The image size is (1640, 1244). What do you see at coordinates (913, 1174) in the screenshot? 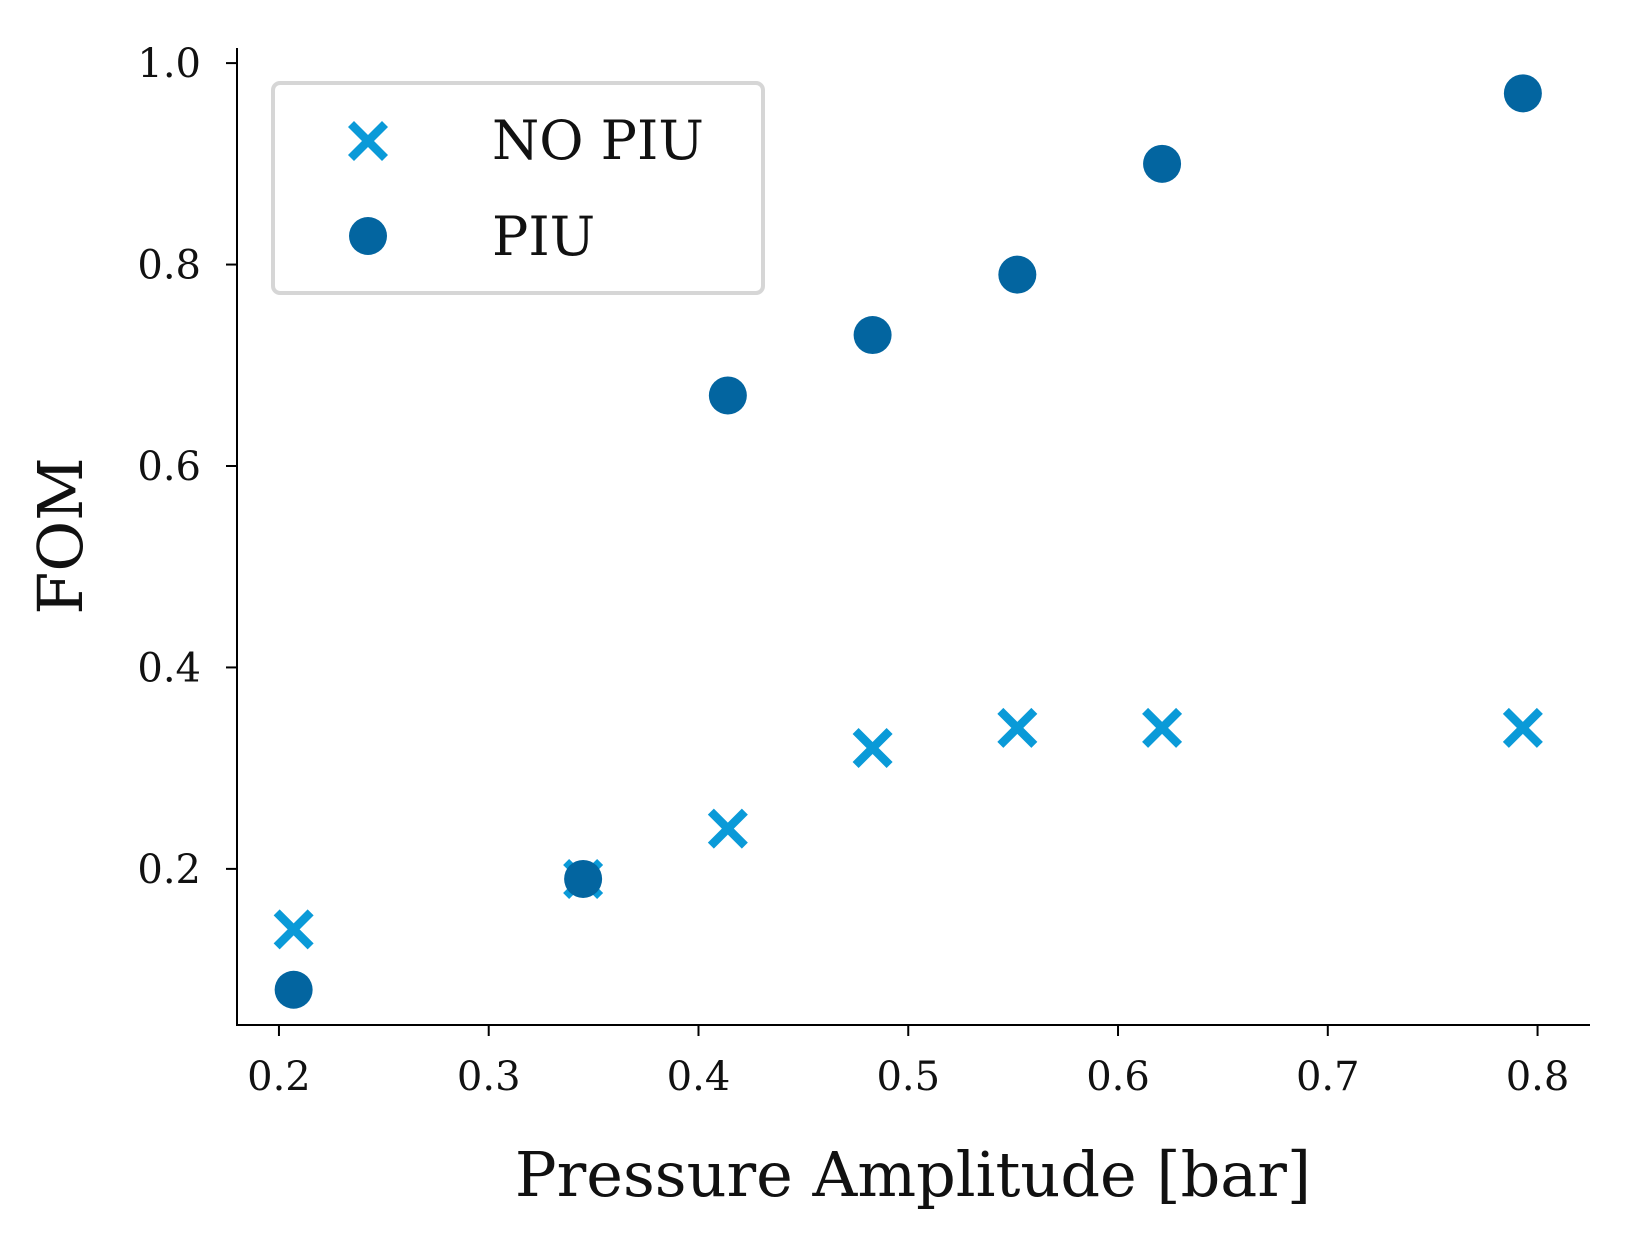
I see `x-axis-title: Pressure Amplitude [bar]` at bounding box center [913, 1174].